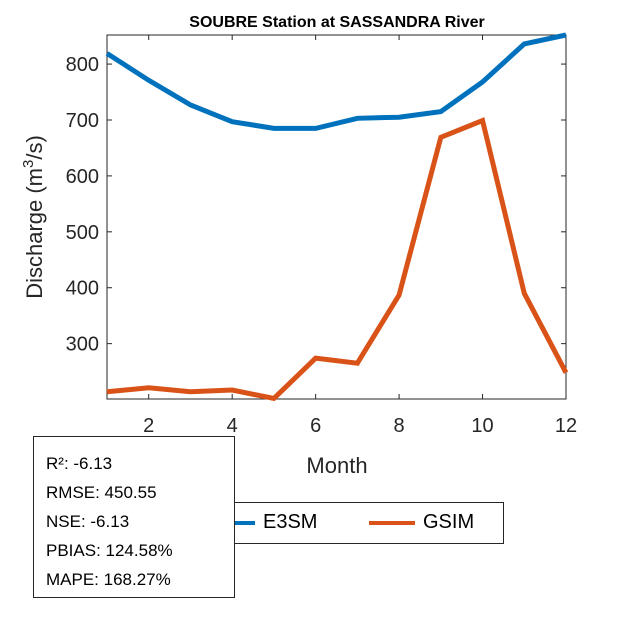 The width and height of the screenshot is (625, 625). Describe the element at coordinates (566, 426) in the screenshot. I see `x-tick-label: 12` at that location.